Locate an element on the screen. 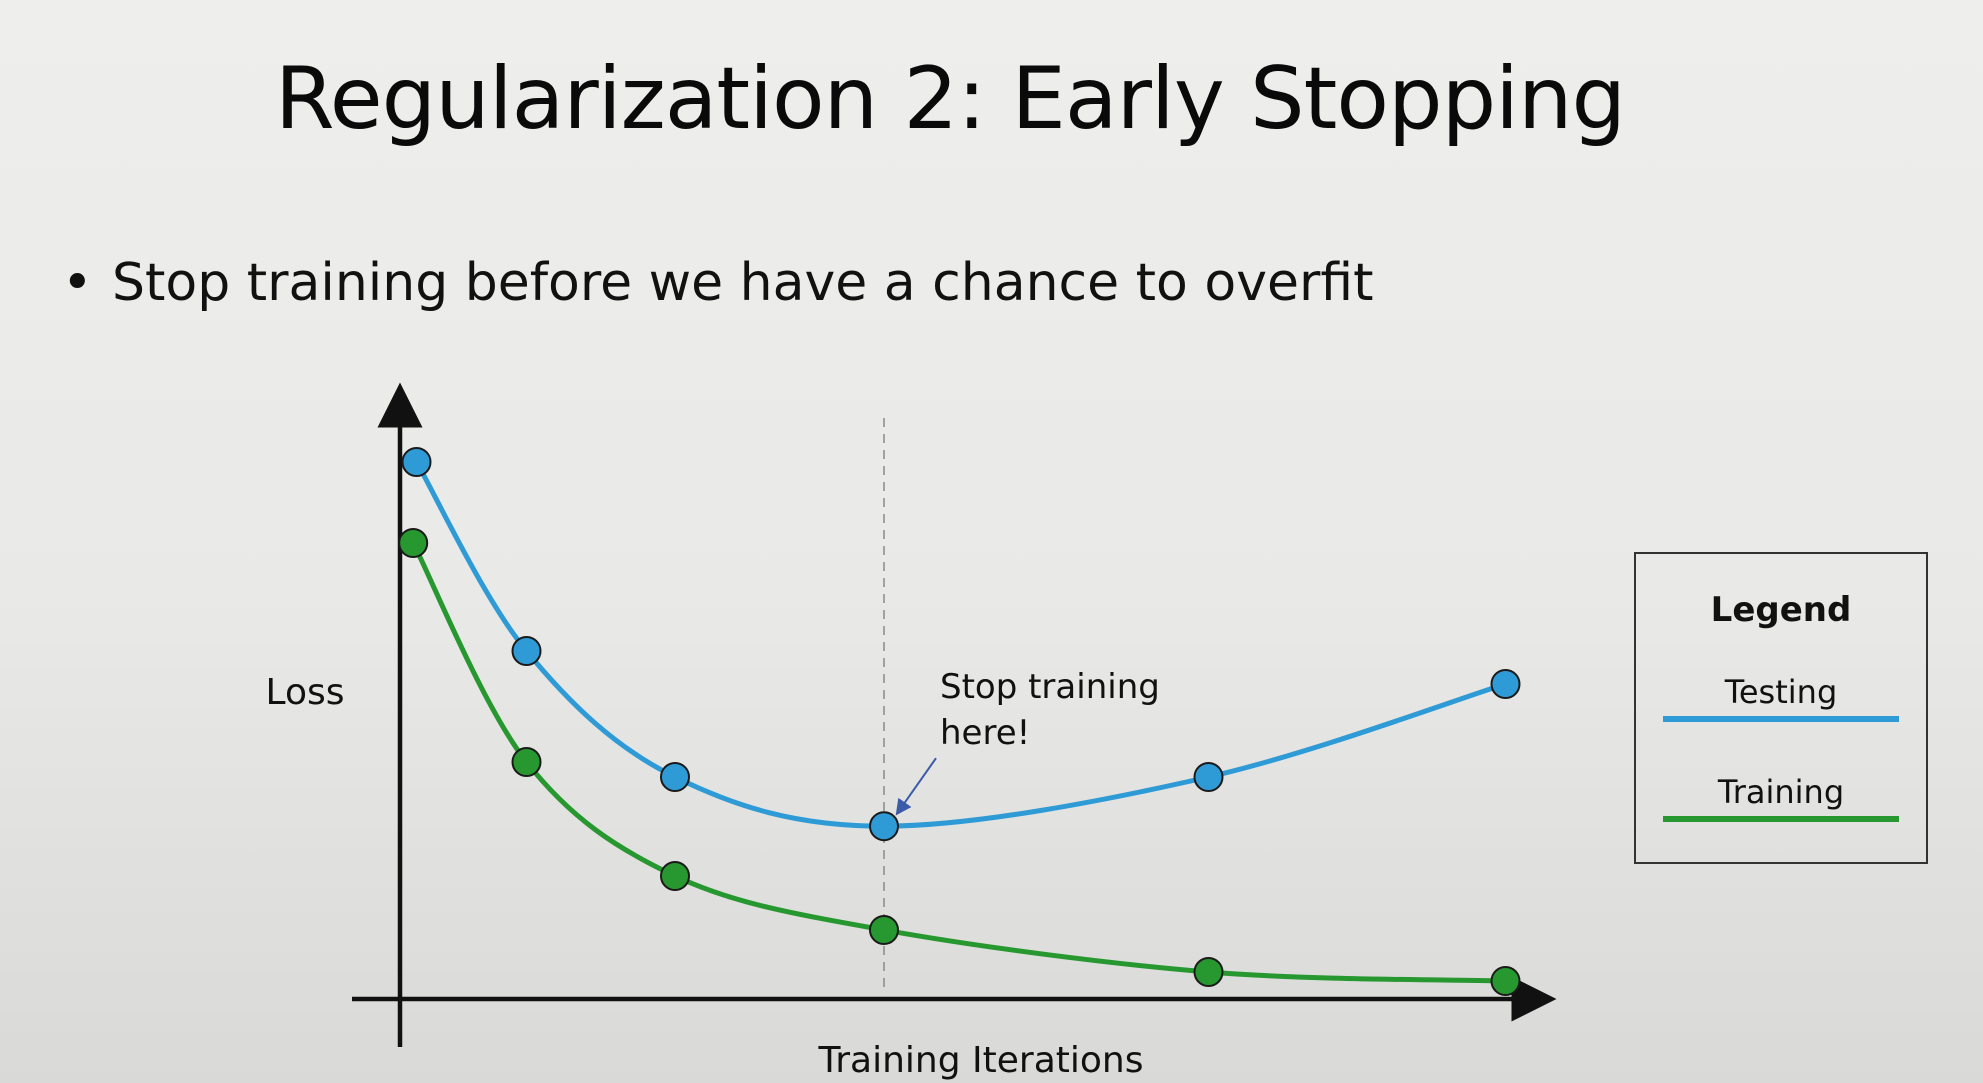 Image resolution: width=1983 pixels, height=1083 pixels. annotation-arrow is located at coordinates (916, 786).